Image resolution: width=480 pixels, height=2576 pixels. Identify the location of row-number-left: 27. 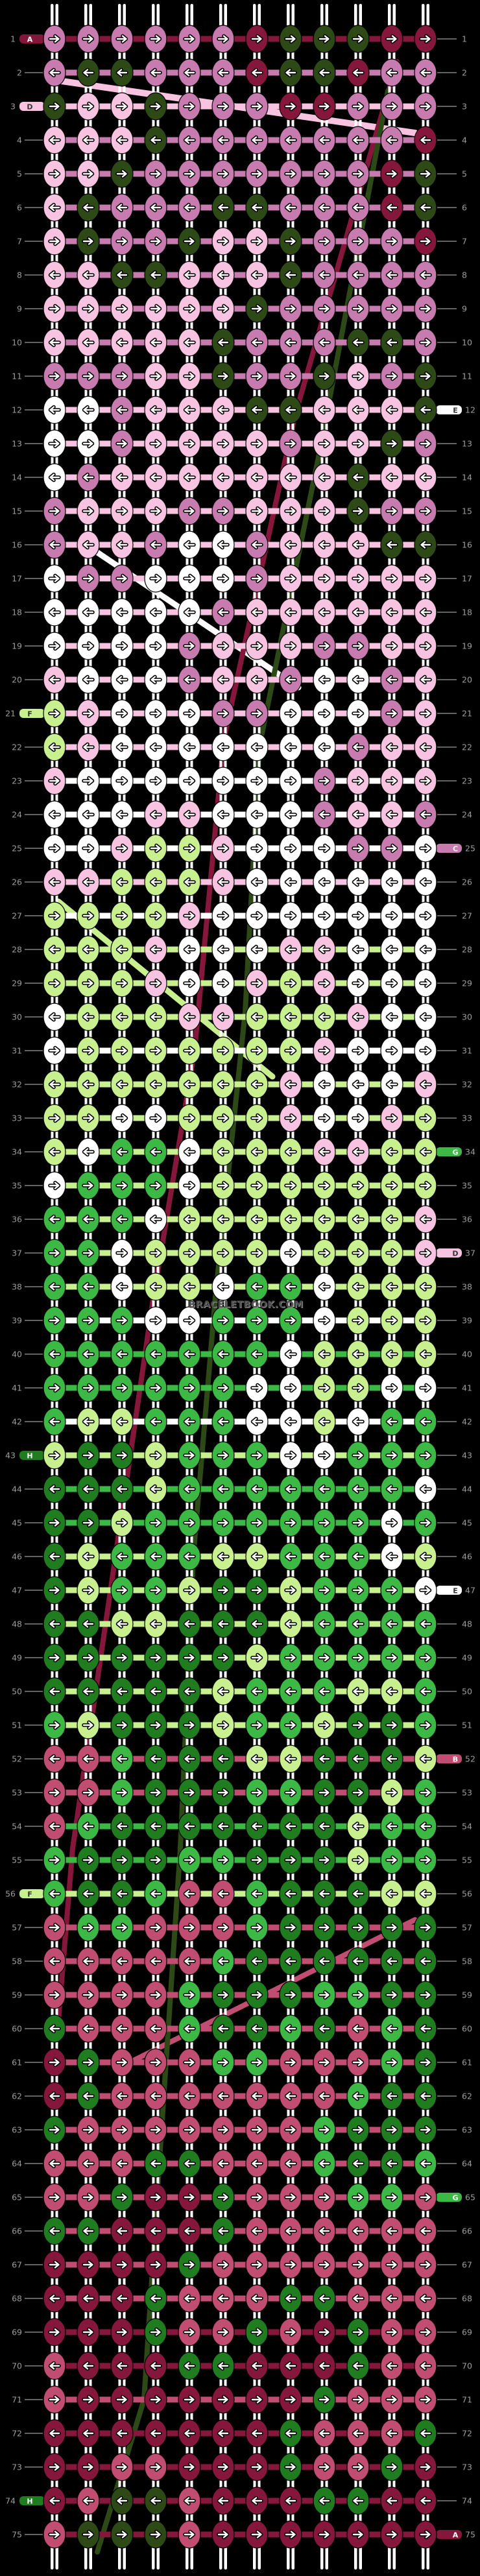
(17, 916).